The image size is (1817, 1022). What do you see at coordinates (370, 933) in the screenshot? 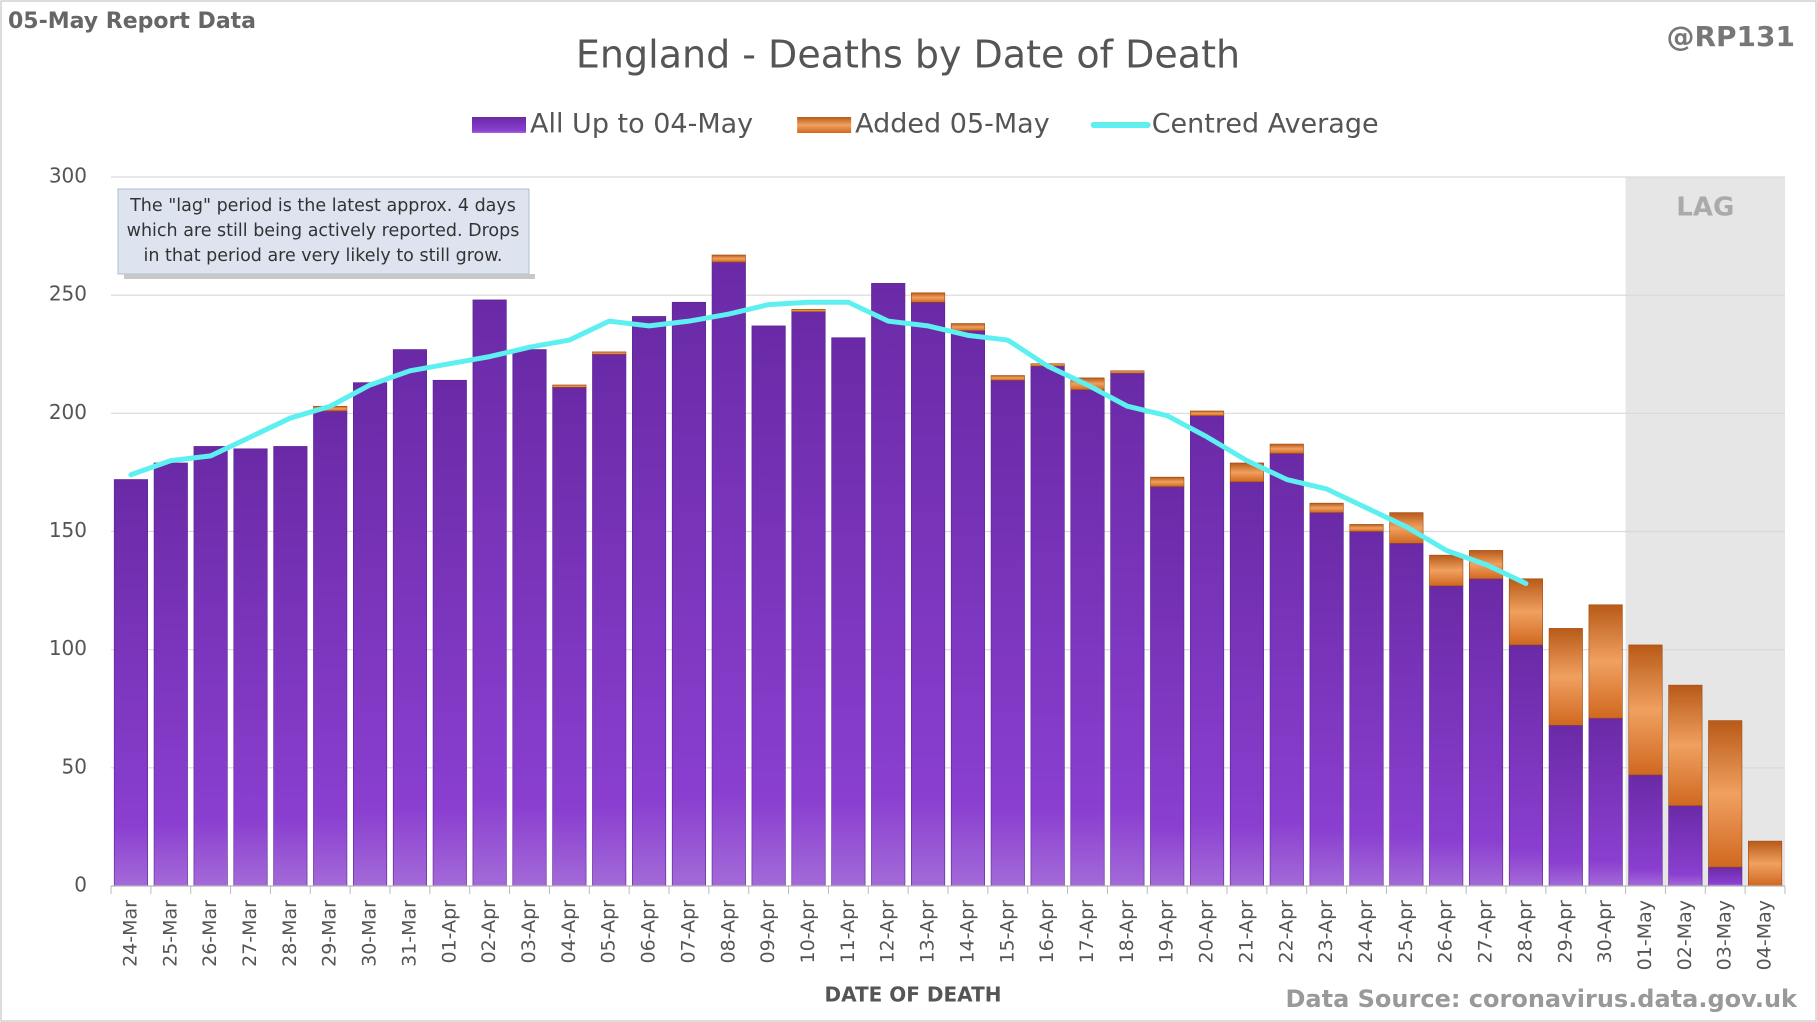
I see `x-tick-label: 30-Mar` at bounding box center [370, 933].